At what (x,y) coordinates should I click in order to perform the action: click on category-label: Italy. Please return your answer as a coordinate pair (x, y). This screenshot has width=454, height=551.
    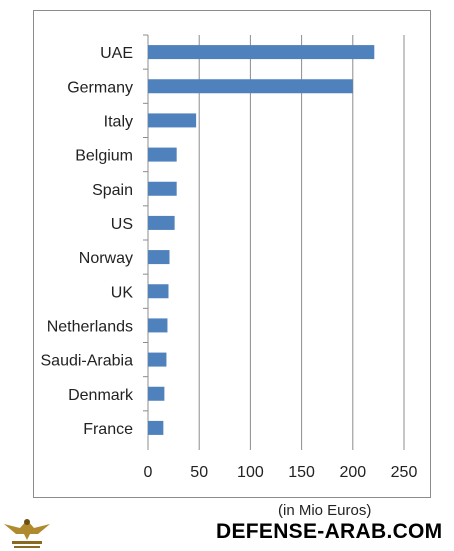
    Looking at the image, I should click on (118, 121).